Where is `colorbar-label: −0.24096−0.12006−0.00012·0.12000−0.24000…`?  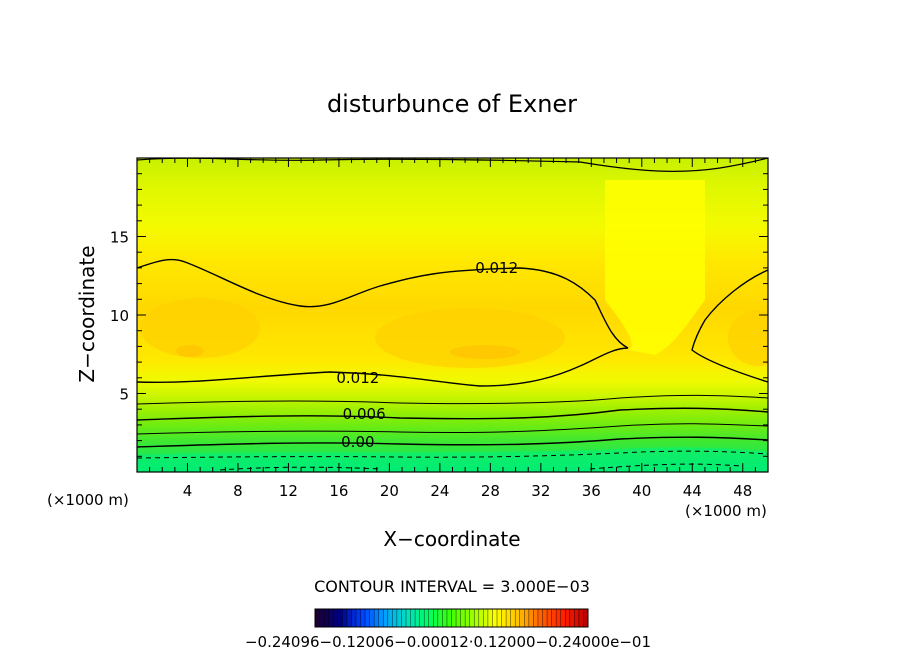 colorbar-label: −0.24096−0.12006−0.00012·0.12000−0.24000… is located at coordinates (448, 642).